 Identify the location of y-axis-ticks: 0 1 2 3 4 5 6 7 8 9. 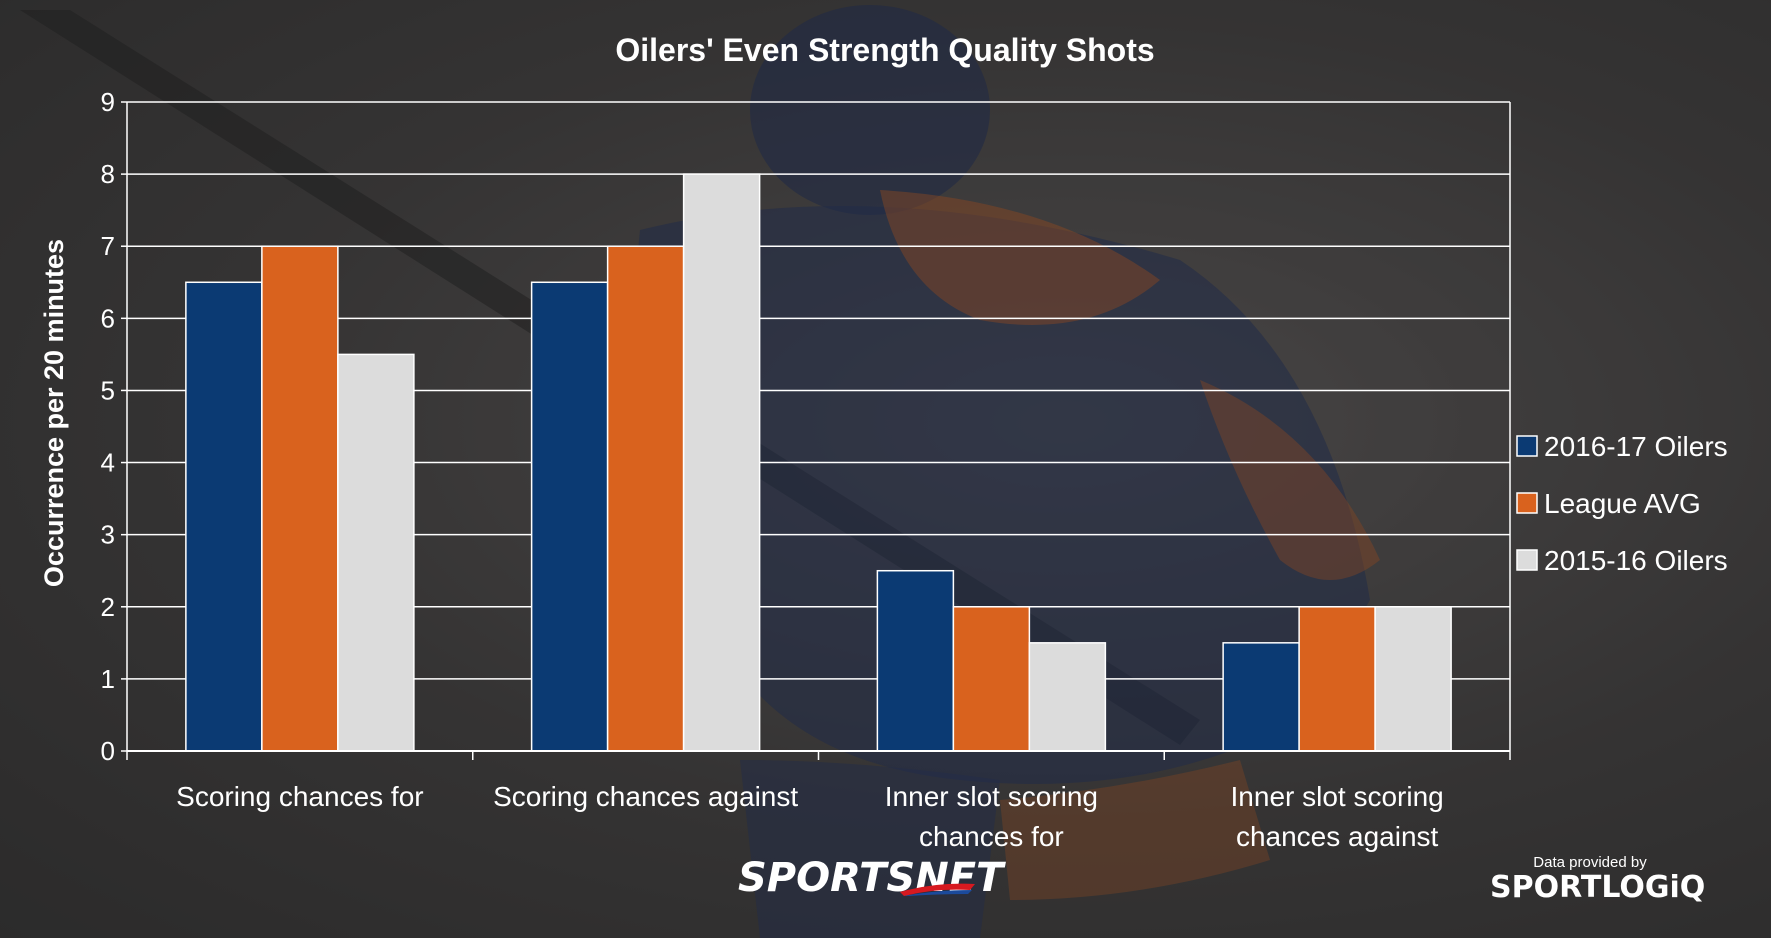
(114, 426).